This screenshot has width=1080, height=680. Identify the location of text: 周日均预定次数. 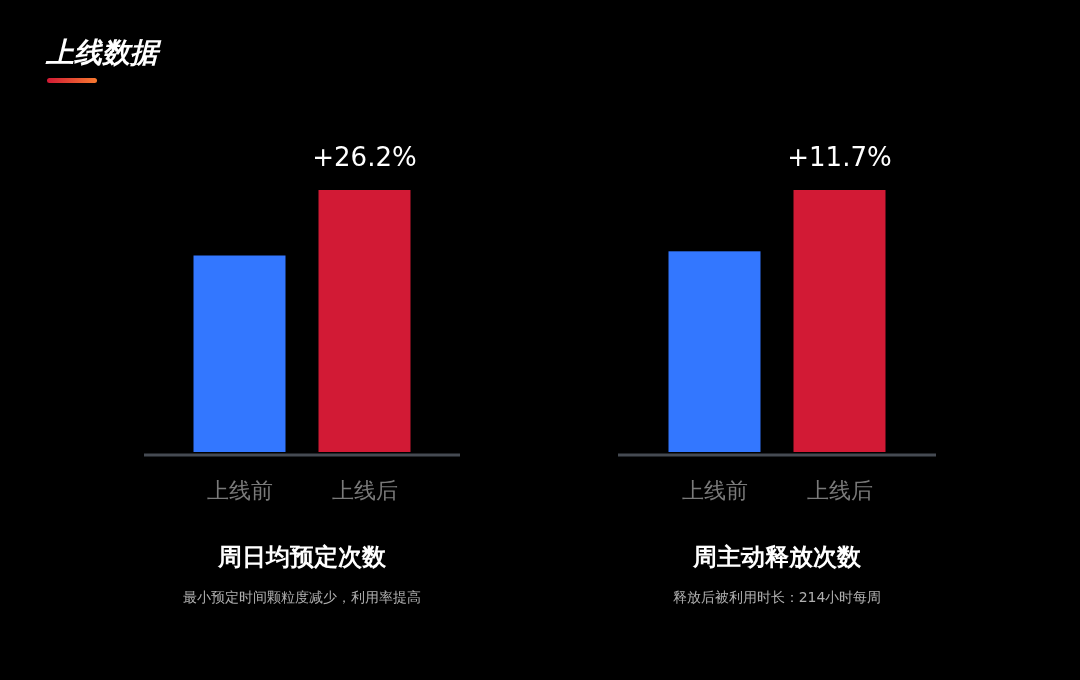
(302, 557).